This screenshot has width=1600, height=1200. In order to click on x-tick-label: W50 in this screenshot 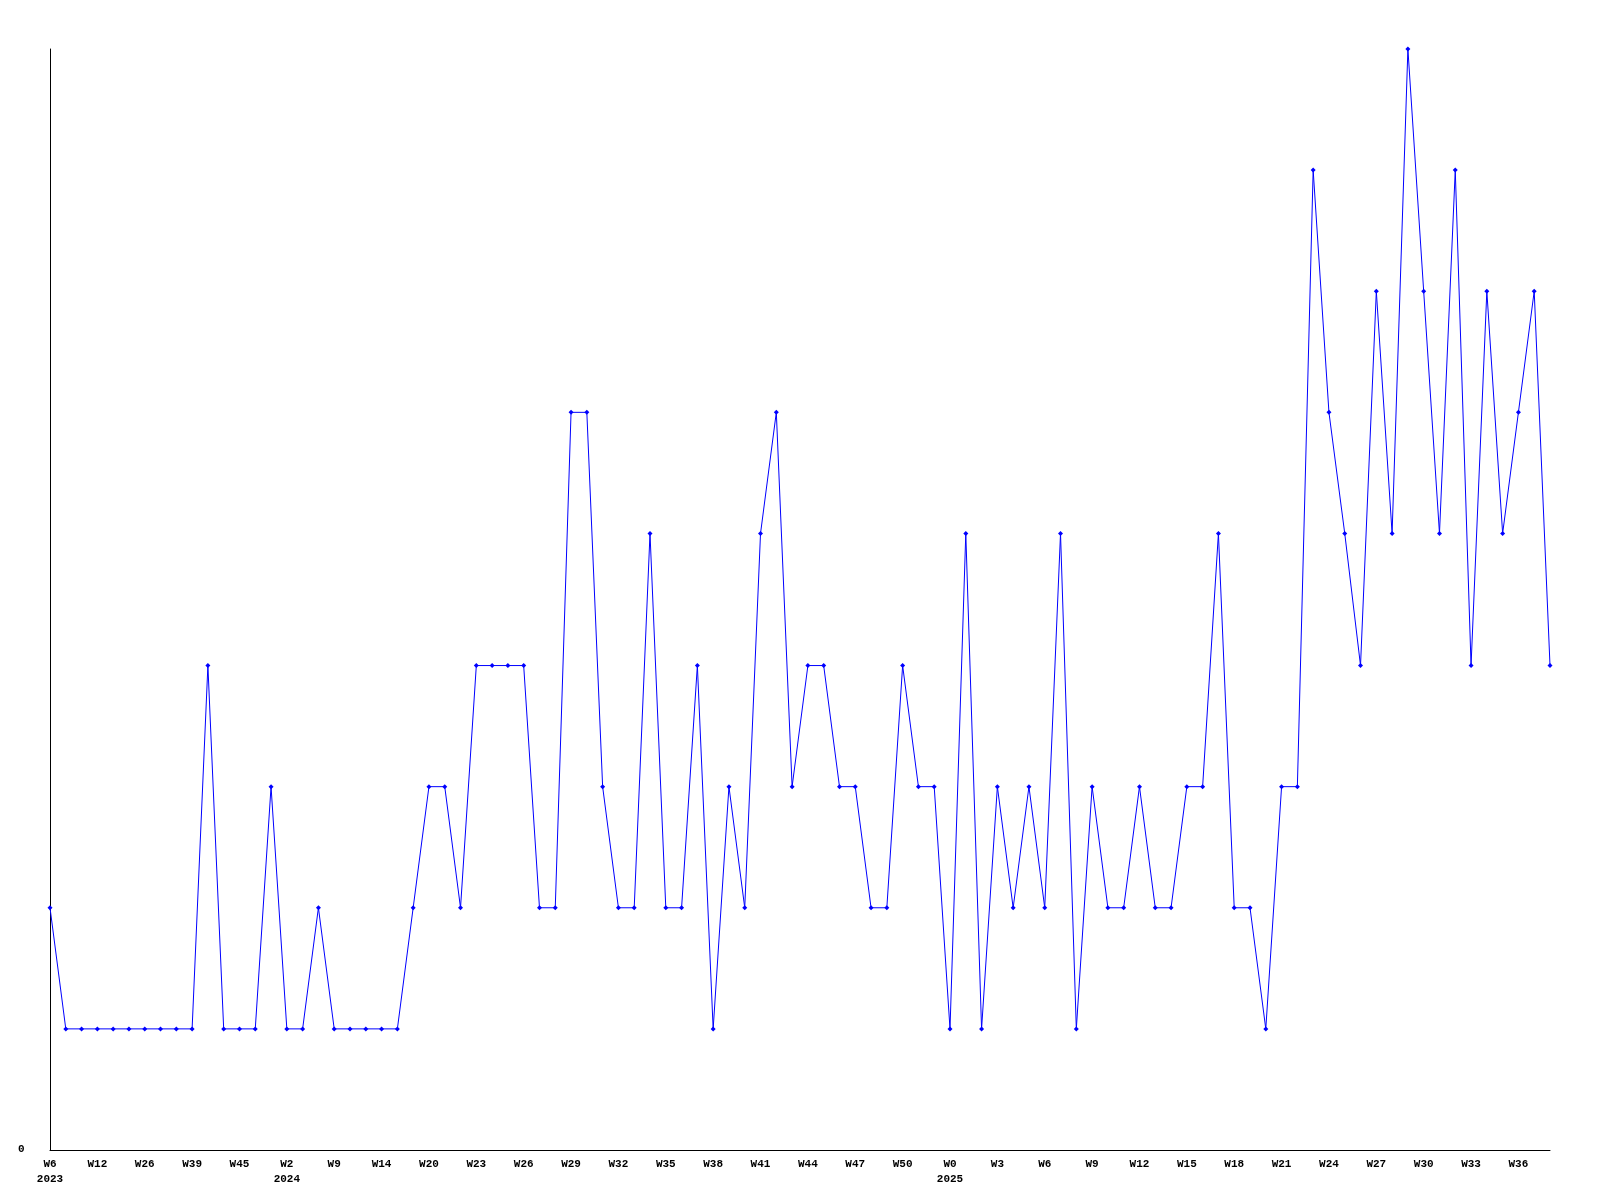, I will do `click(902, 1163)`.